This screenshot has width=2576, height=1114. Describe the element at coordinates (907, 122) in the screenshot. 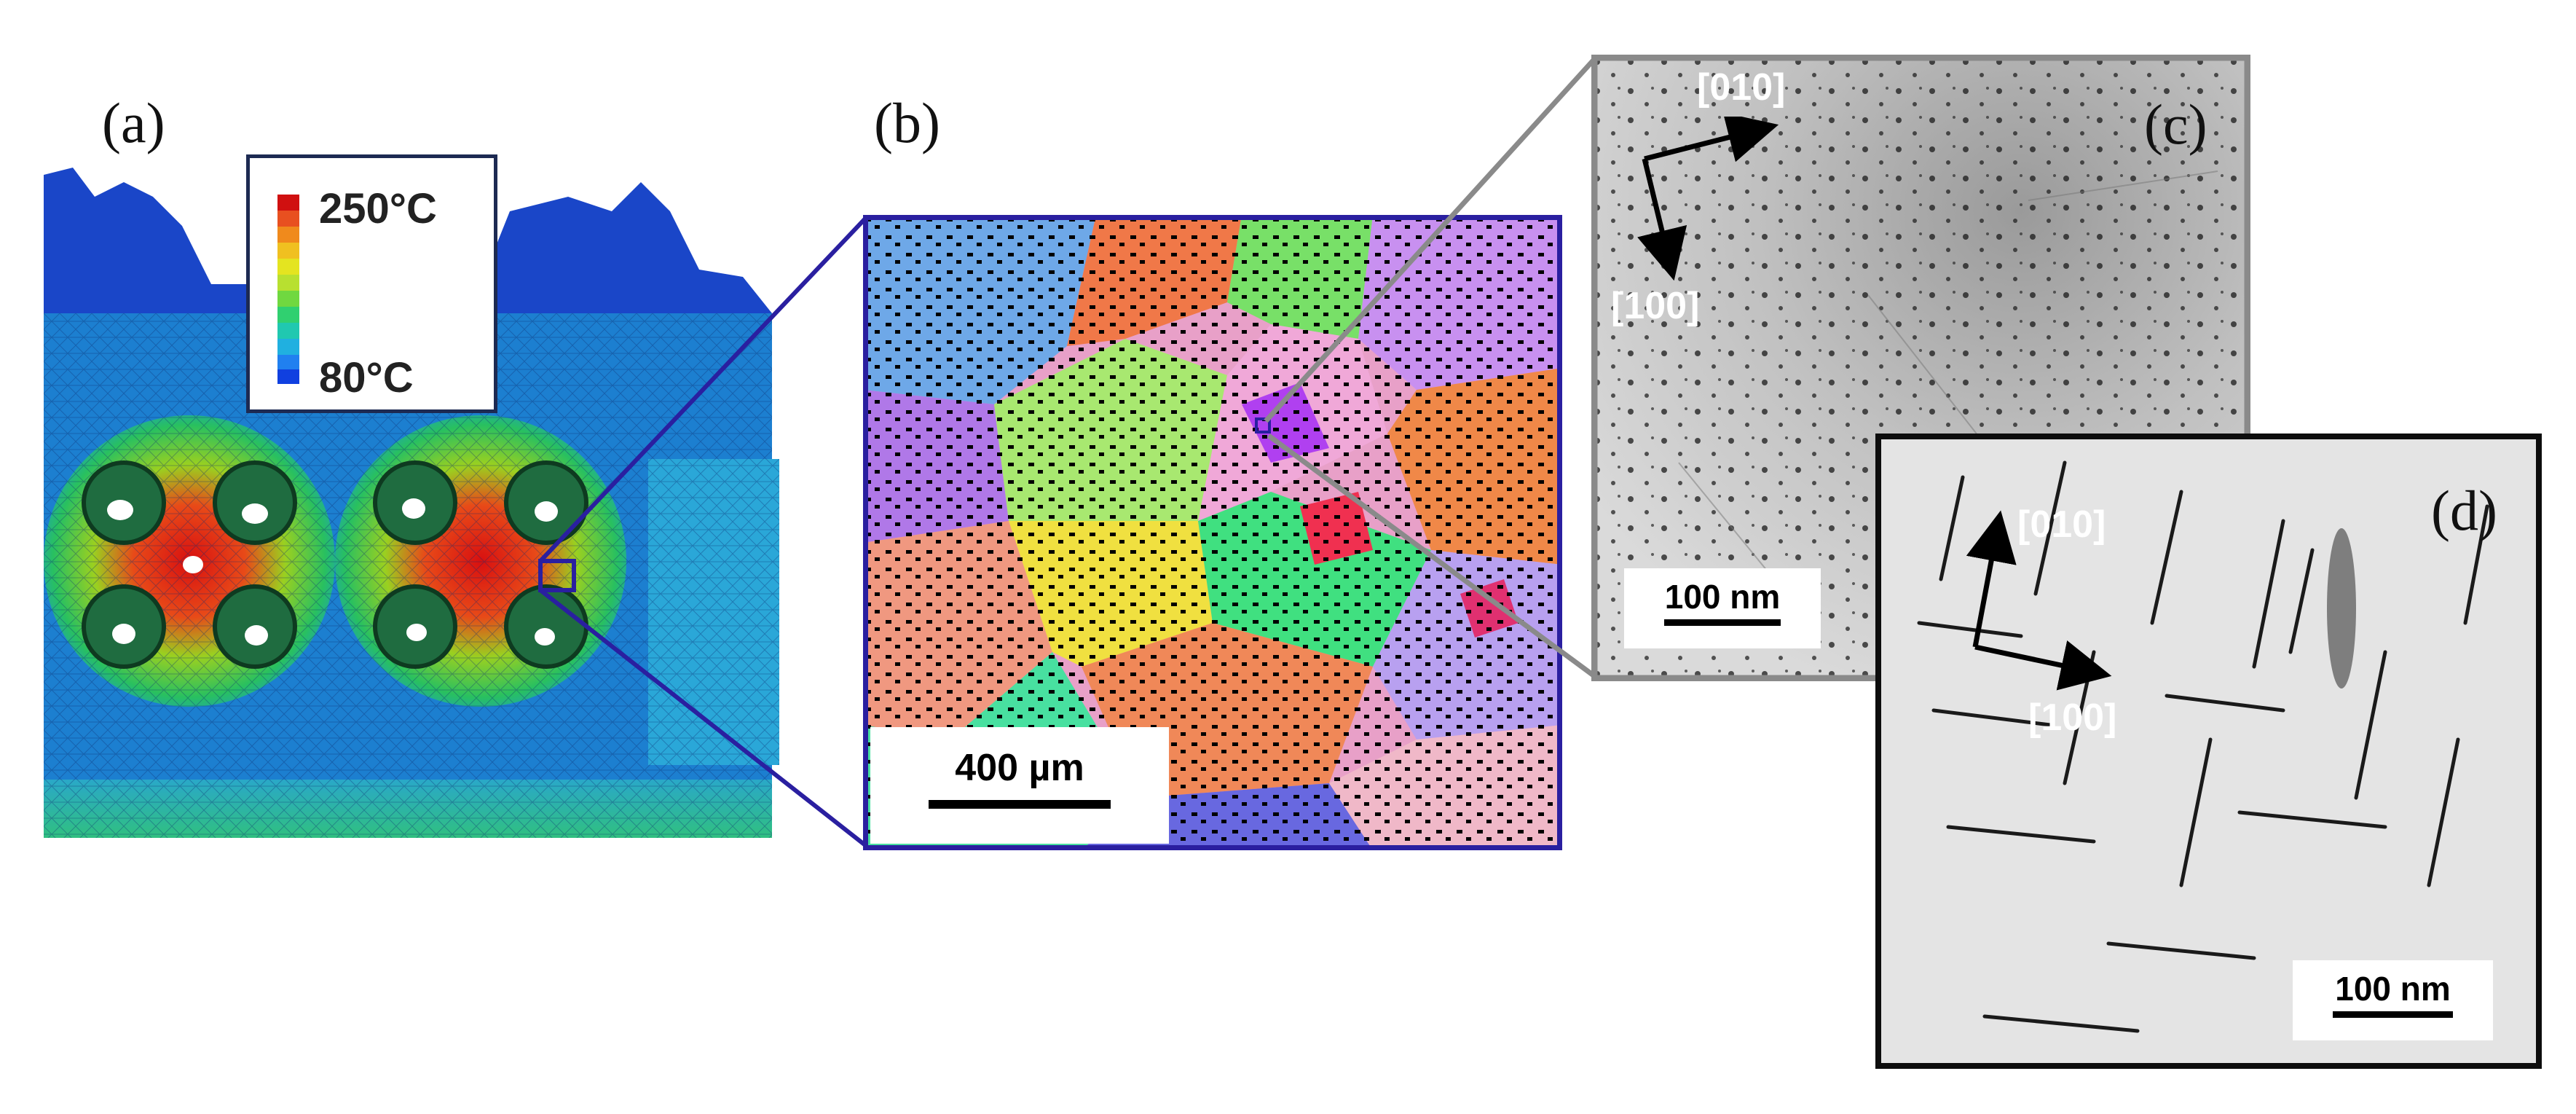

I see `panel-b-label: (b)` at that location.